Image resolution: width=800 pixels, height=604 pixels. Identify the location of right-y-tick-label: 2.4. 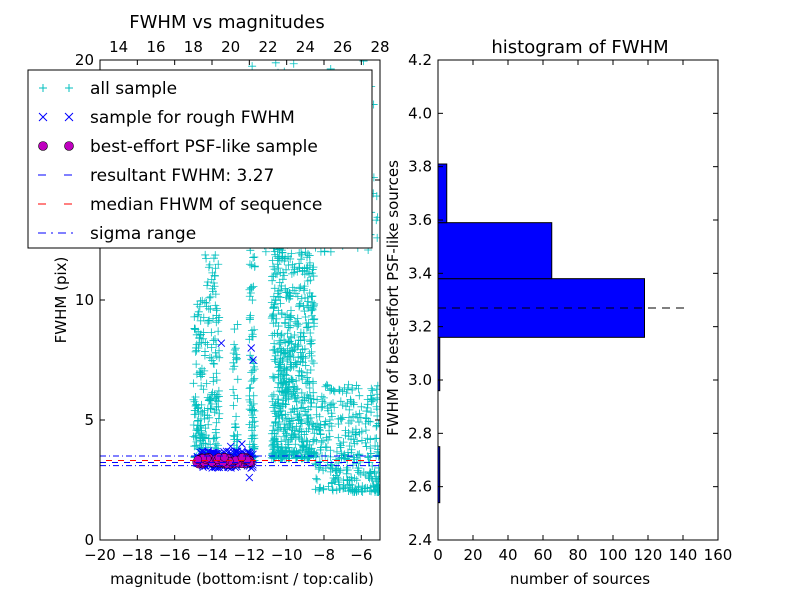
(420, 540).